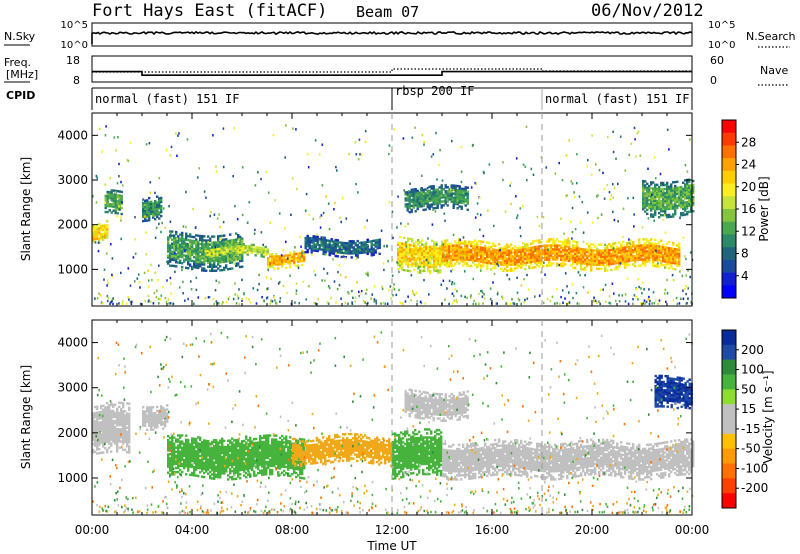 The height and width of the screenshot is (554, 800). What do you see at coordinates (72, 135) in the screenshot?
I see `y-tick-label: 4000` at bounding box center [72, 135].